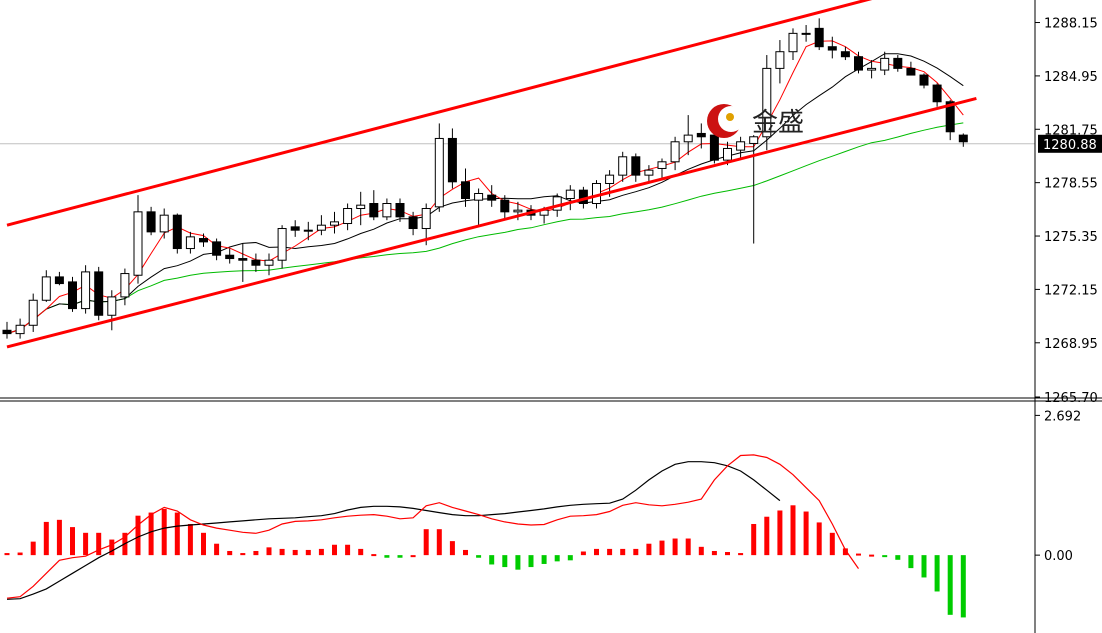 This screenshot has height=633, width=1102. I want to click on price-tick-label: 1275.35, so click(1071, 237).